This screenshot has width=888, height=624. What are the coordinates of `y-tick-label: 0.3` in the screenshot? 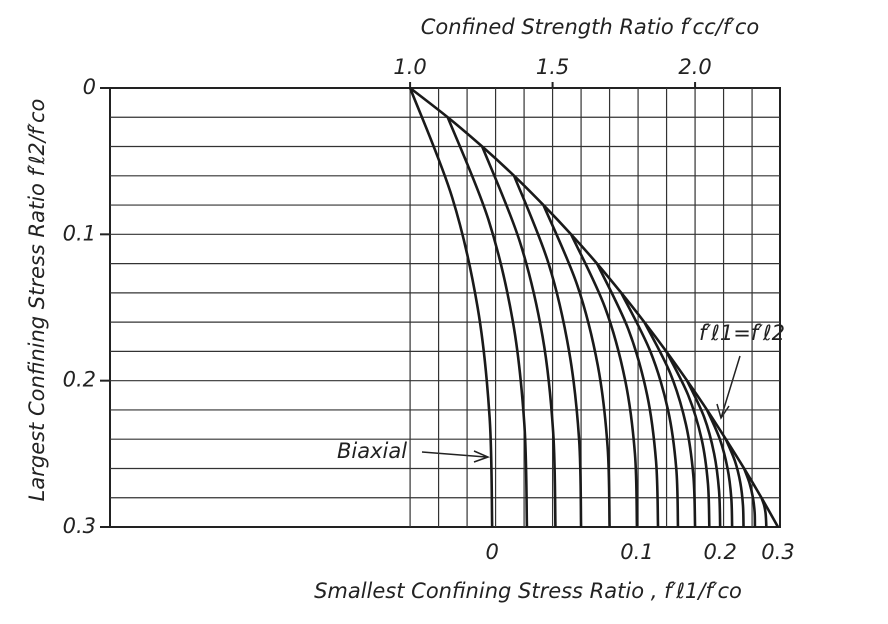 It's located at (79, 526).